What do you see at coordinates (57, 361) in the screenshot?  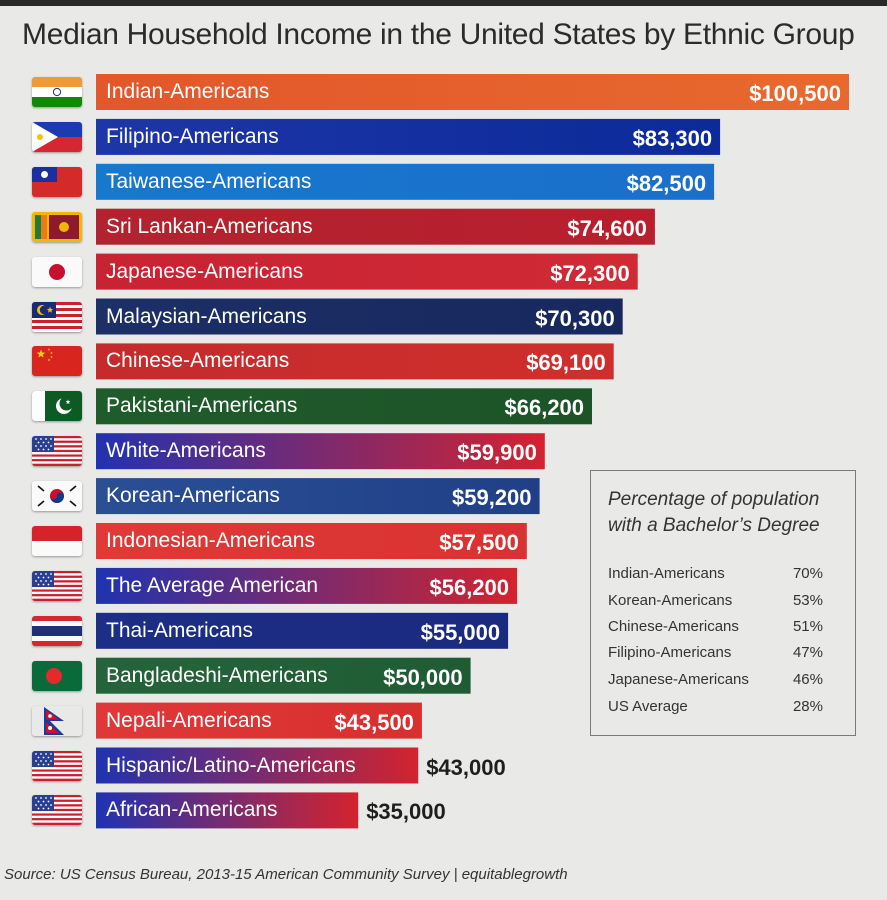 I see `flag-china-icon` at bounding box center [57, 361].